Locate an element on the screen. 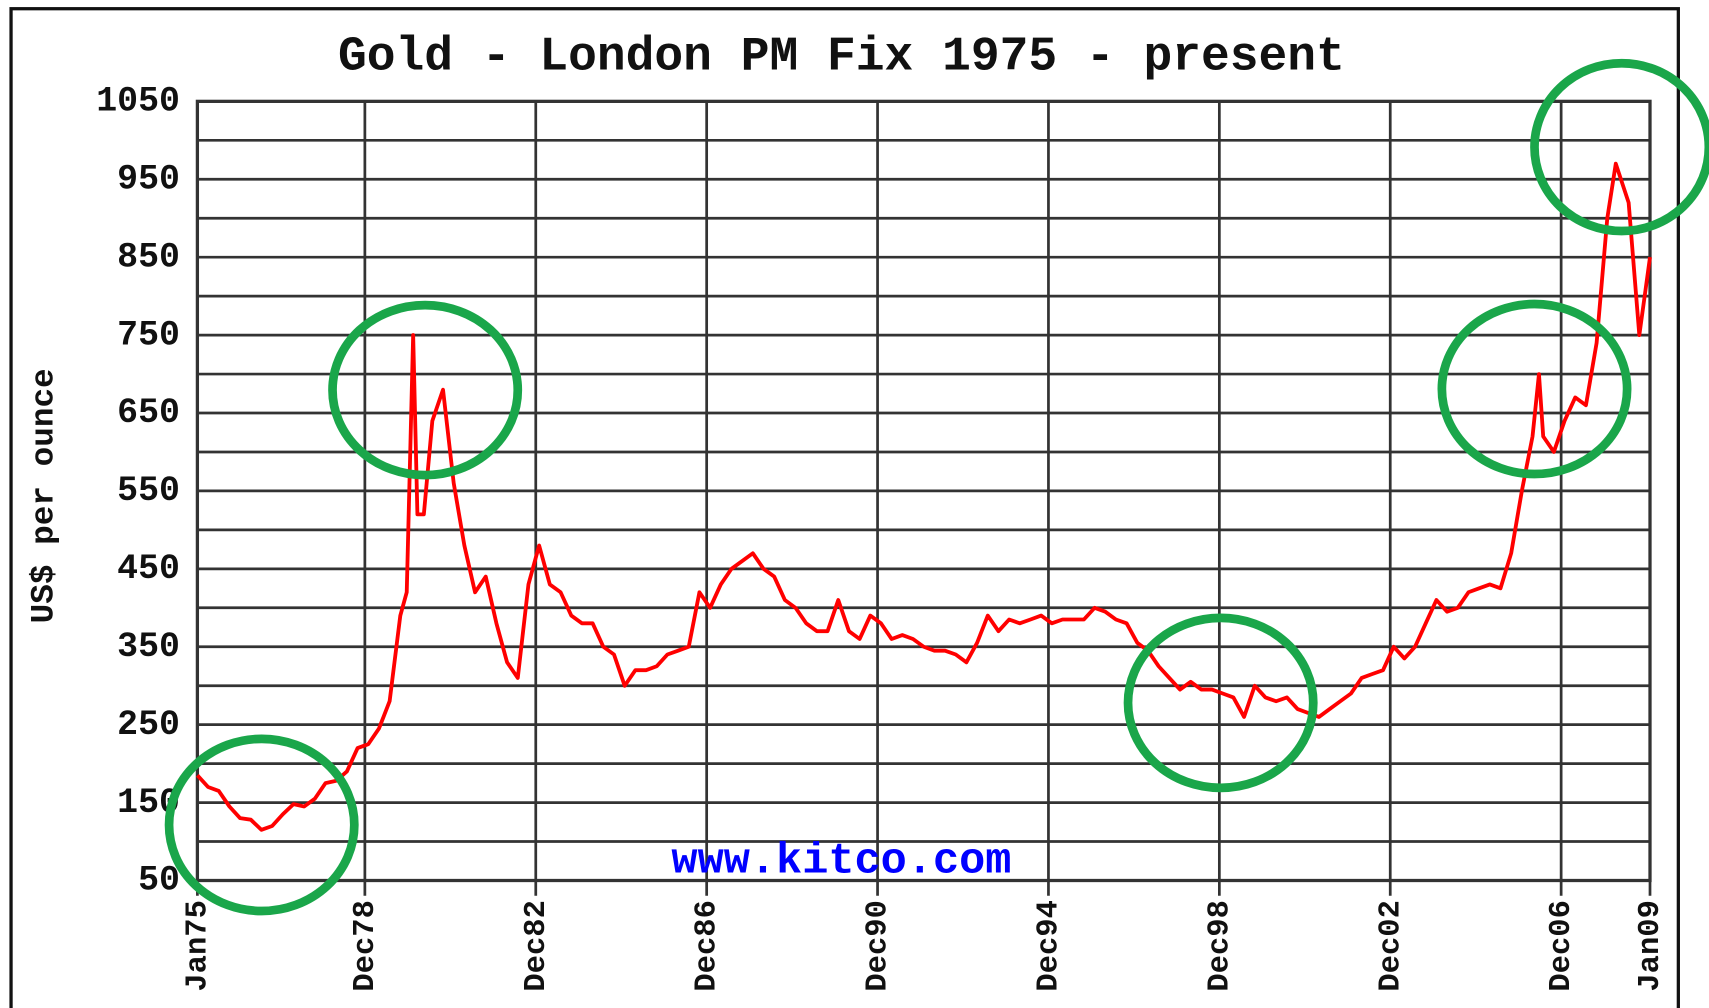 This screenshot has height=1008, width=1709. y-tick-label: 850 is located at coordinates (148, 257).